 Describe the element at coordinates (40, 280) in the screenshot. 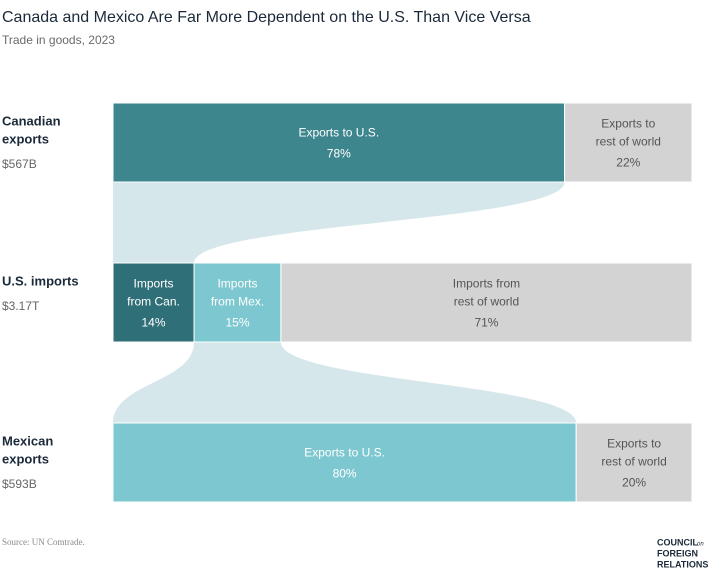

I see `row-label: U.S. imports` at that location.